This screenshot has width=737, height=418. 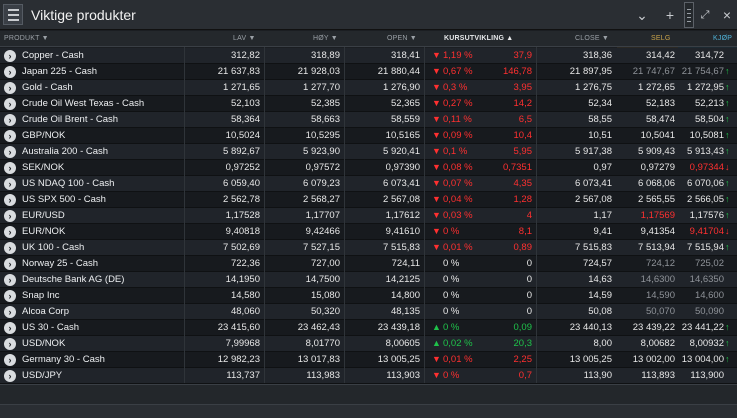 I want to click on sell-price-button: 50,070, so click(x=660, y=311).